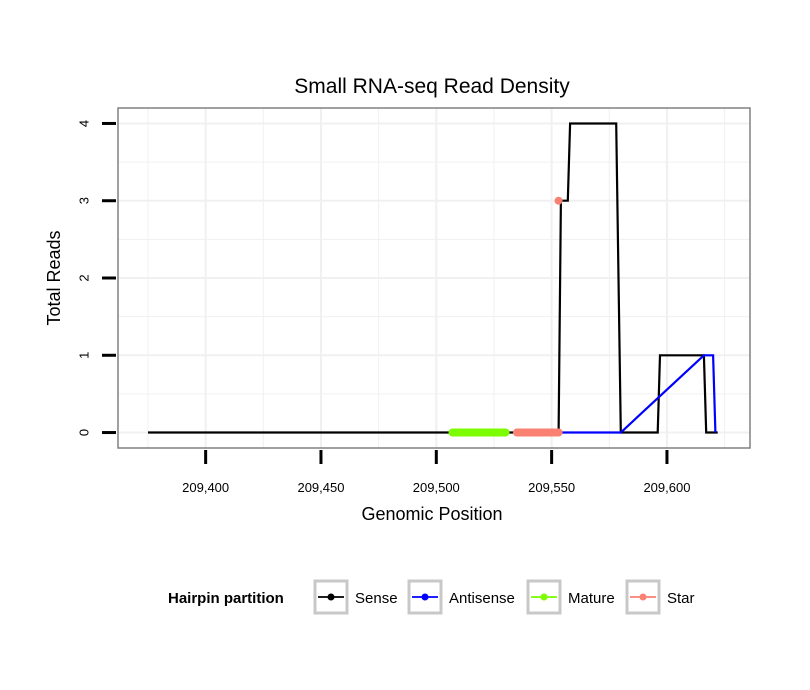  I want to click on y-tick-label: 3, so click(84, 200).